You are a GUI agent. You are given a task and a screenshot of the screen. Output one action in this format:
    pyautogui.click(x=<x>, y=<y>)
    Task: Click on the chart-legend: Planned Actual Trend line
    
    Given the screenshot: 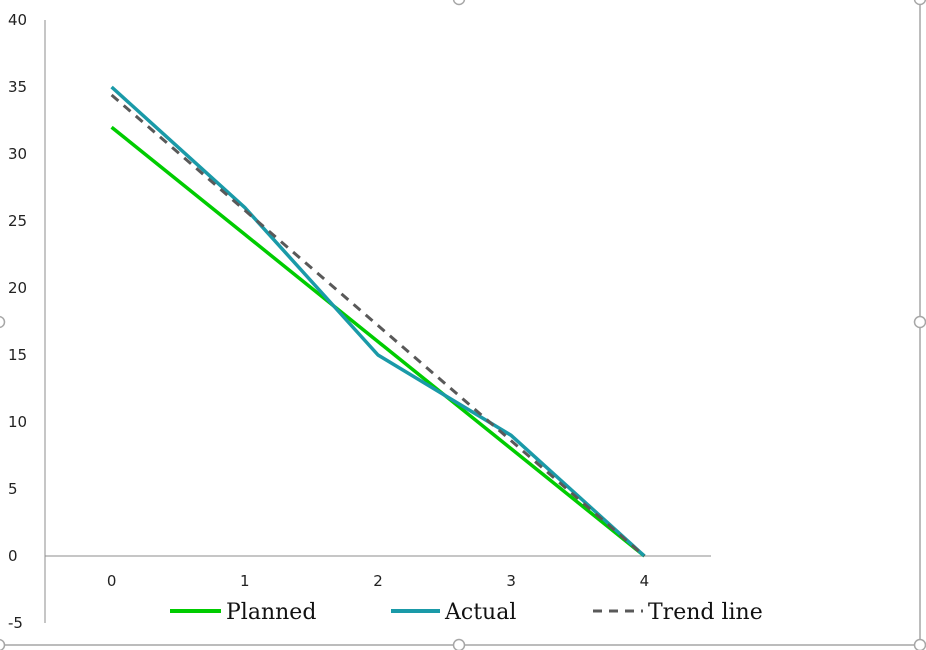 What is the action you would take?
    pyautogui.click(x=466, y=612)
    